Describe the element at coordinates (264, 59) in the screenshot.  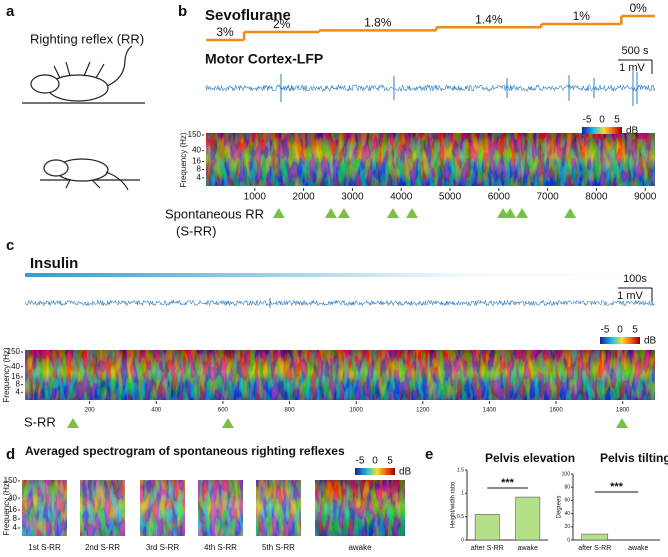
I see `trace-title: Motor Cortex-LFP` at that location.